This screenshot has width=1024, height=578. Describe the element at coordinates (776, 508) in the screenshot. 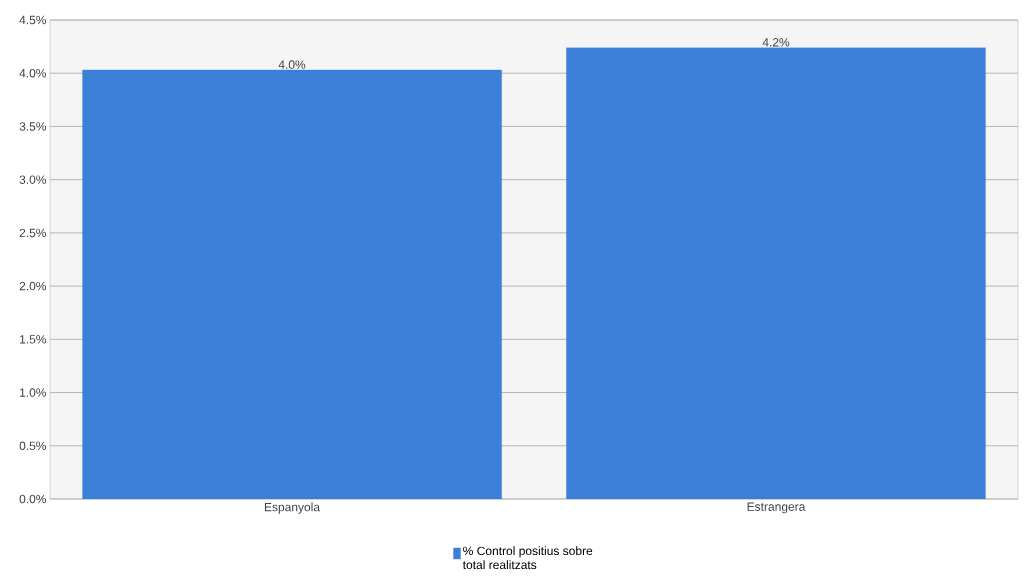

I see `x-tick-label: Estrangera` at that location.